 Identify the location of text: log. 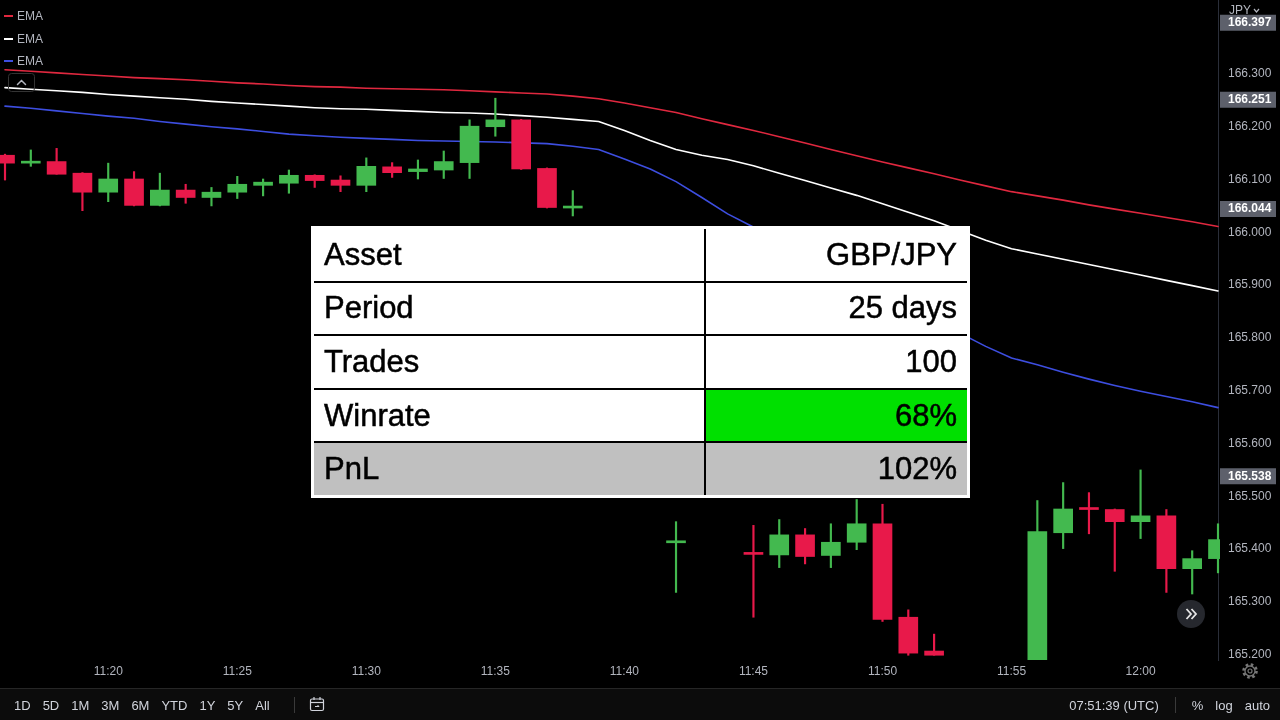
(1224, 705).